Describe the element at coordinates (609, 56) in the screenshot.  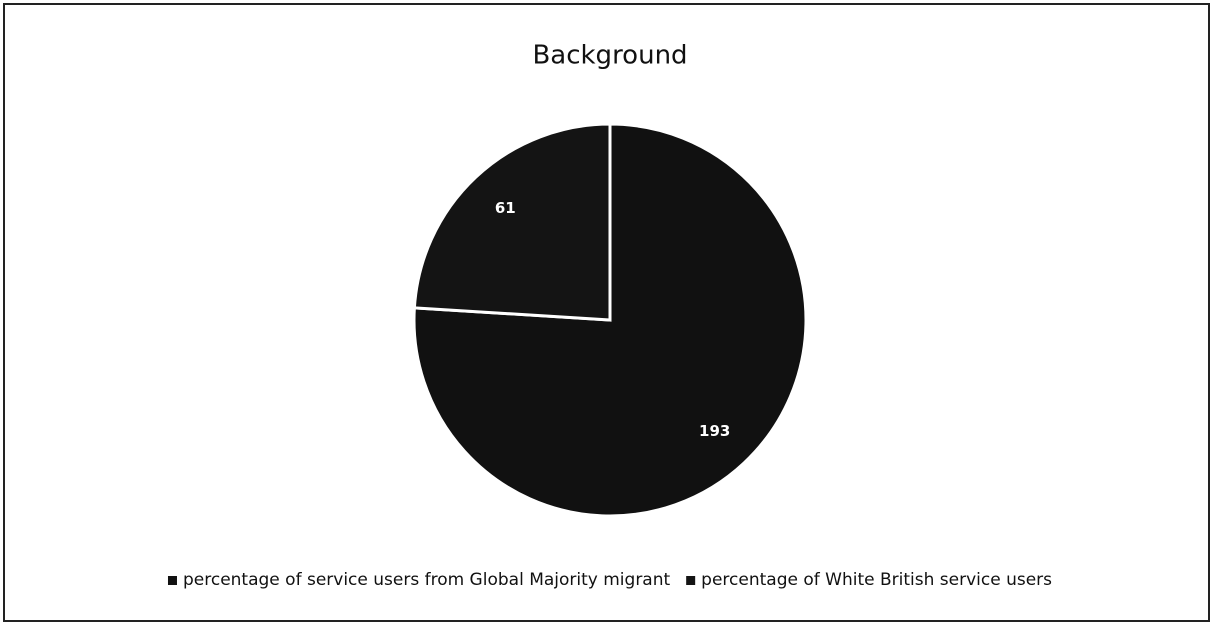
I see `chart-title: Background` at that location.